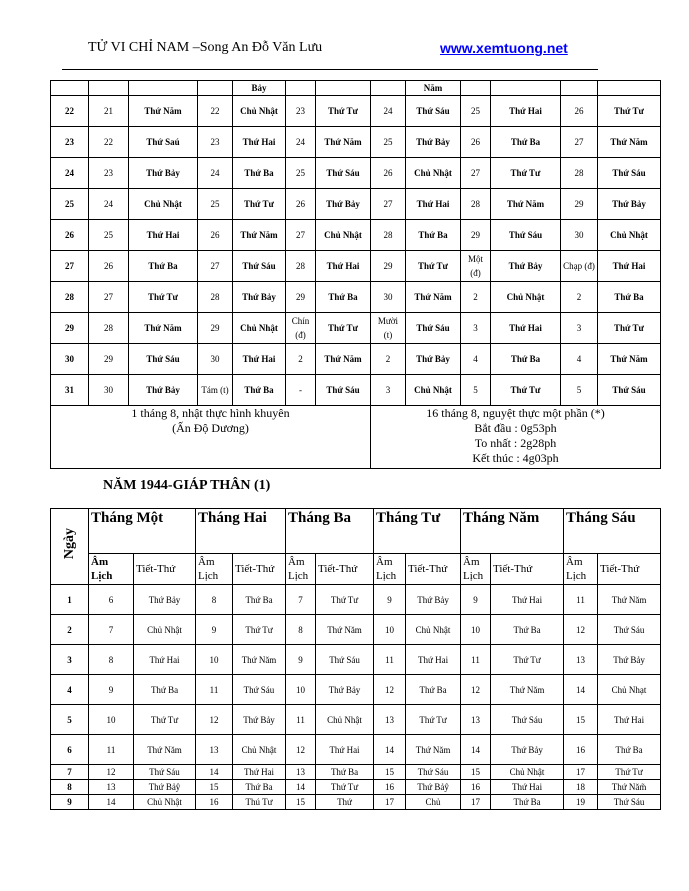 The height and width of the screenshot is (891, 689). I want to click on cell: 27, so click(108, 297).